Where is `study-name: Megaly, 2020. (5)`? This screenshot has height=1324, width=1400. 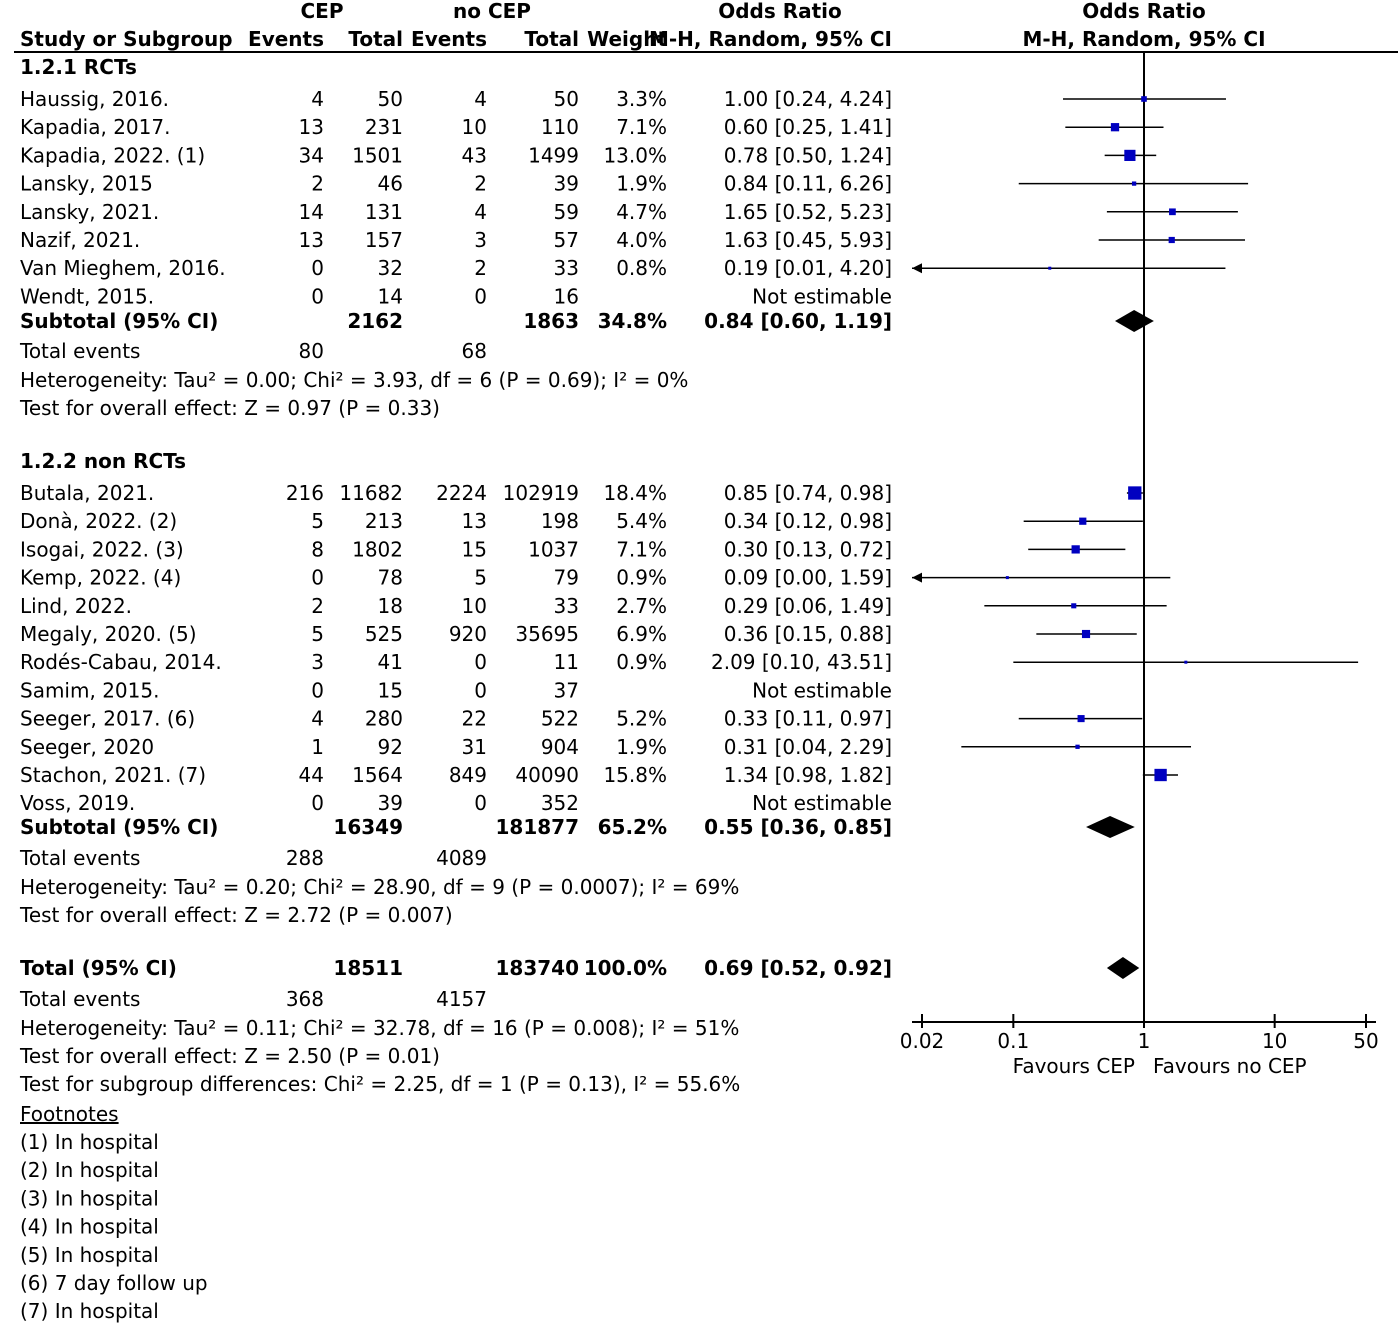
study-name: Megaly, 2020. (5) is located at coordinates (108, 634).